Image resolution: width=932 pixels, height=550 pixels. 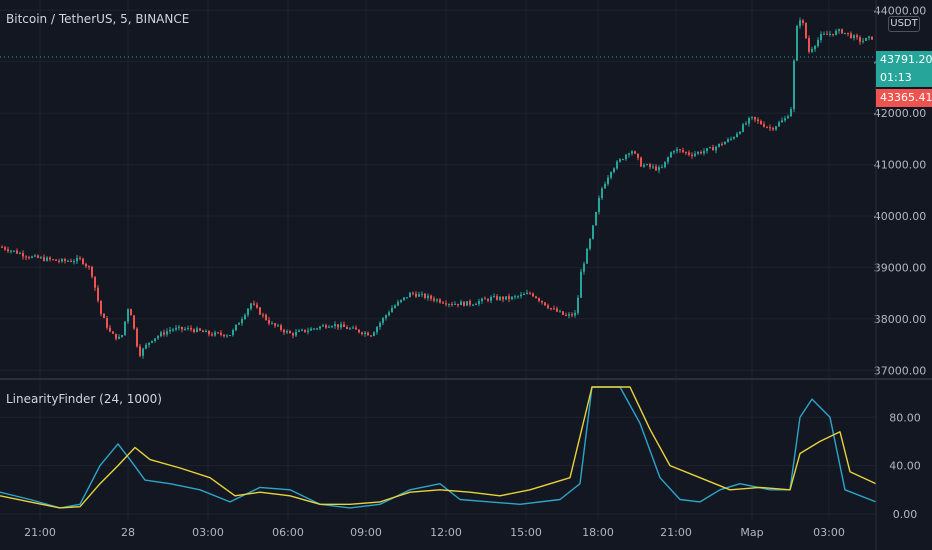 What do you see at coordinates (526, 532) in the screenshot?
I see `time-tick-label: 15:00` at bounding box center [526, 532].